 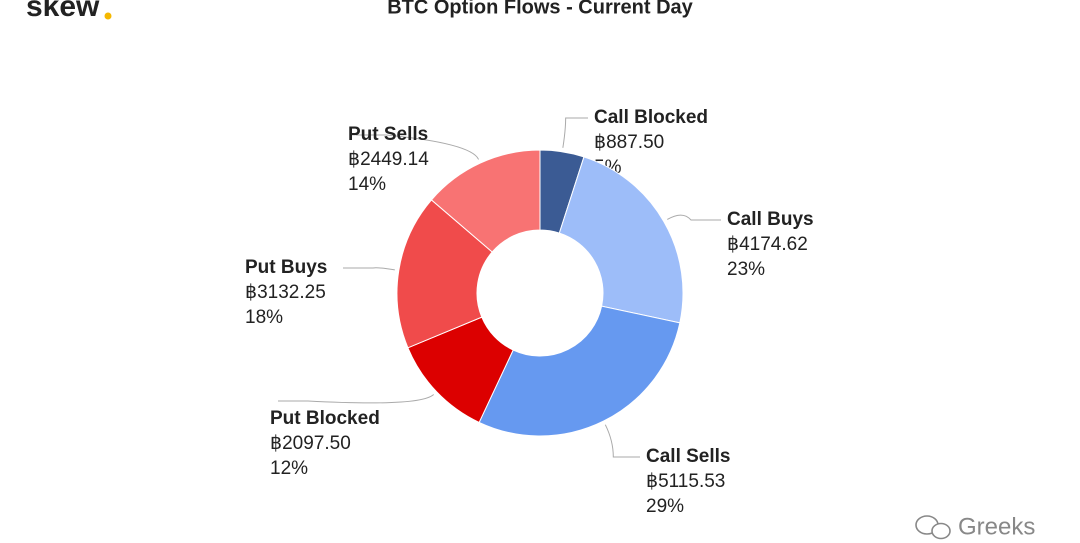 What do you see at coordinates (286, 267) in the screenshot?
I see `slice-label: Put Buys` at bounding box center [286, 267].